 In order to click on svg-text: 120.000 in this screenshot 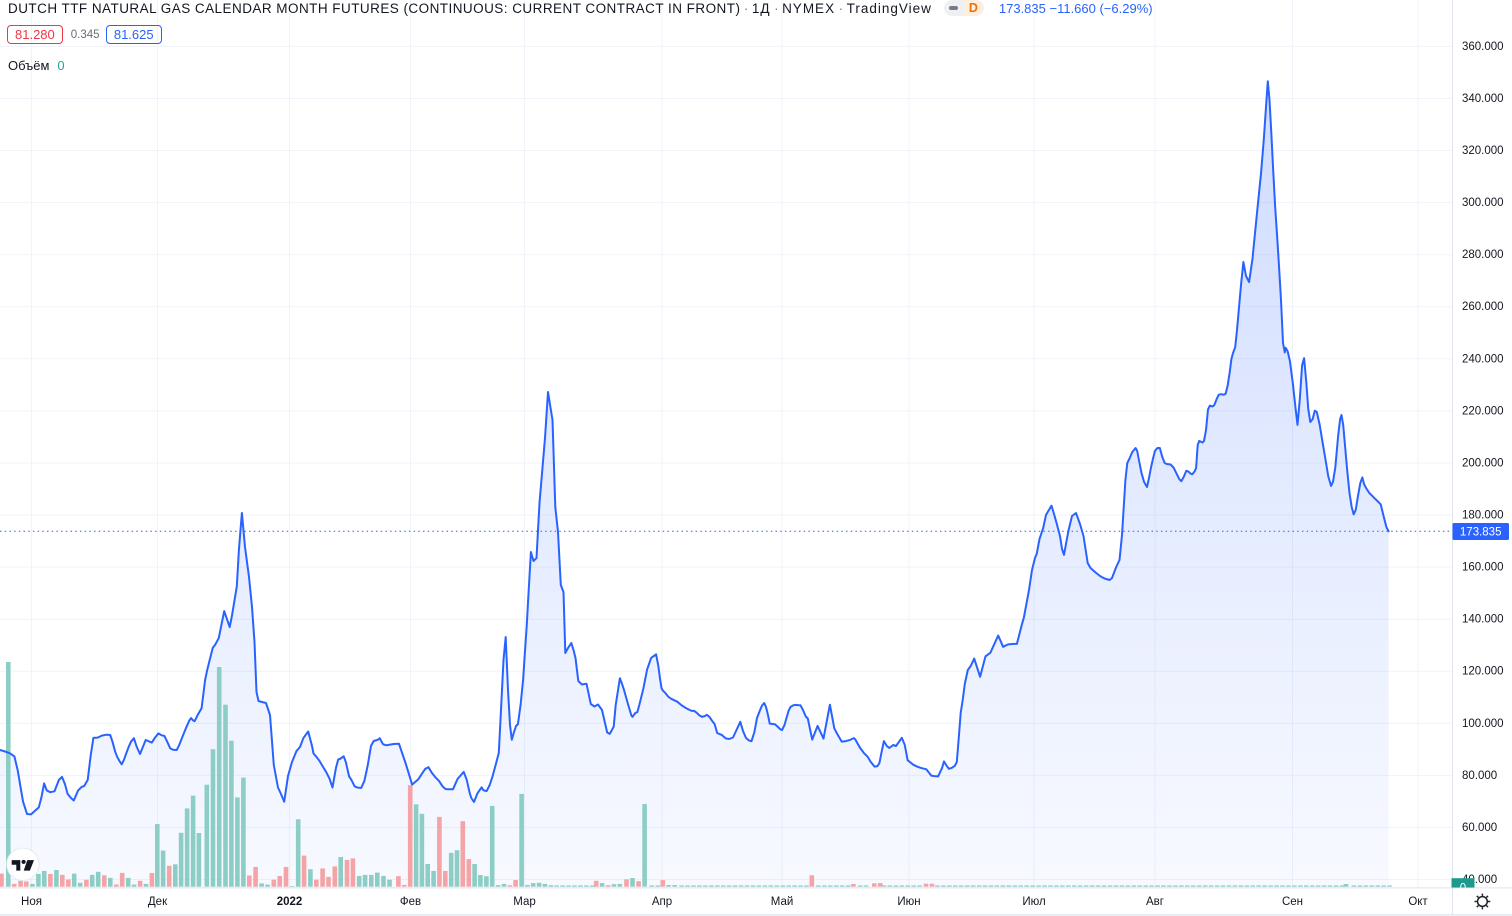, I will do `click(1483, 672)`.